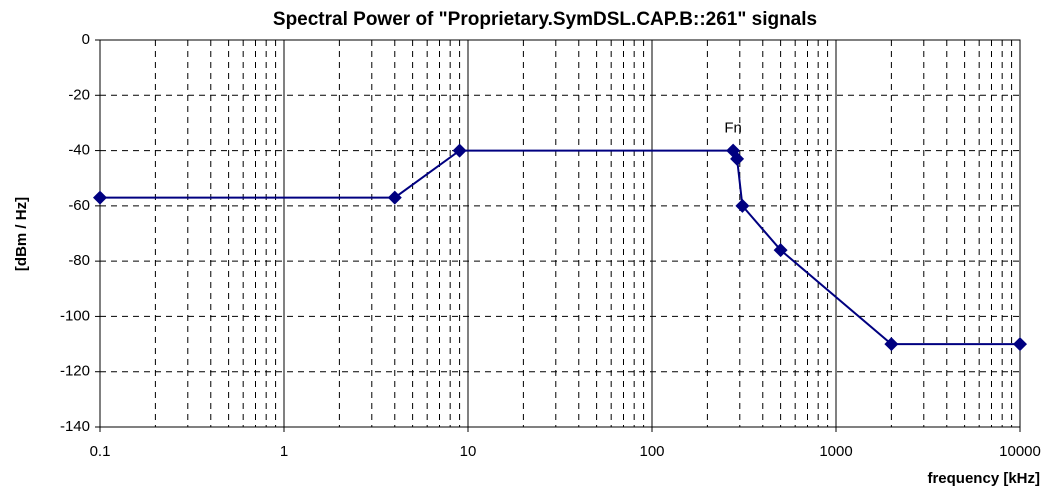 Image resolution: width=1049 pixels, height=488 pixels. I want to click on x-axis-label: frequency [kHz], so click(983, 478).